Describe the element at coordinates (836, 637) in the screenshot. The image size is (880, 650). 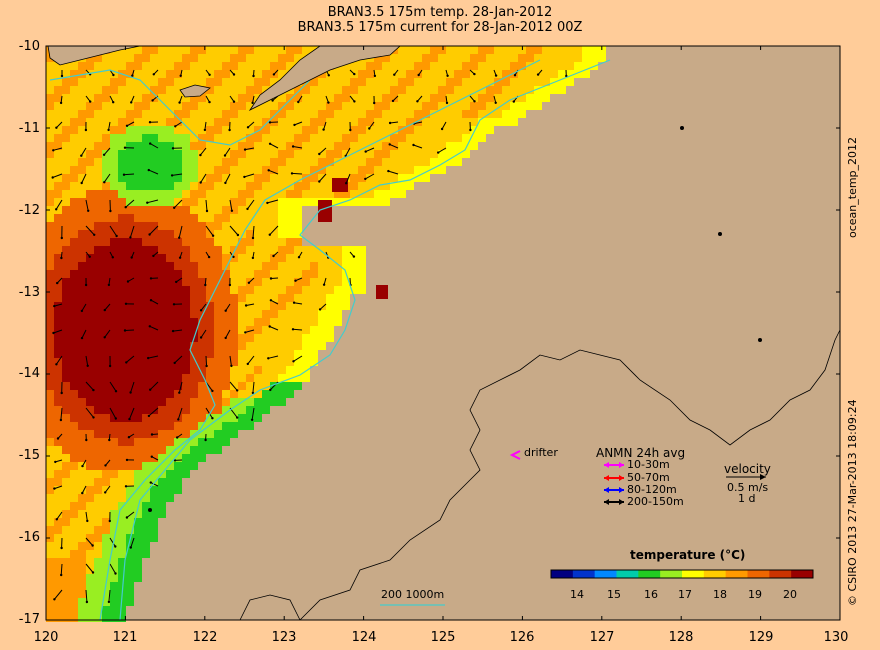
I see `x-tick-label: 130` at that location.